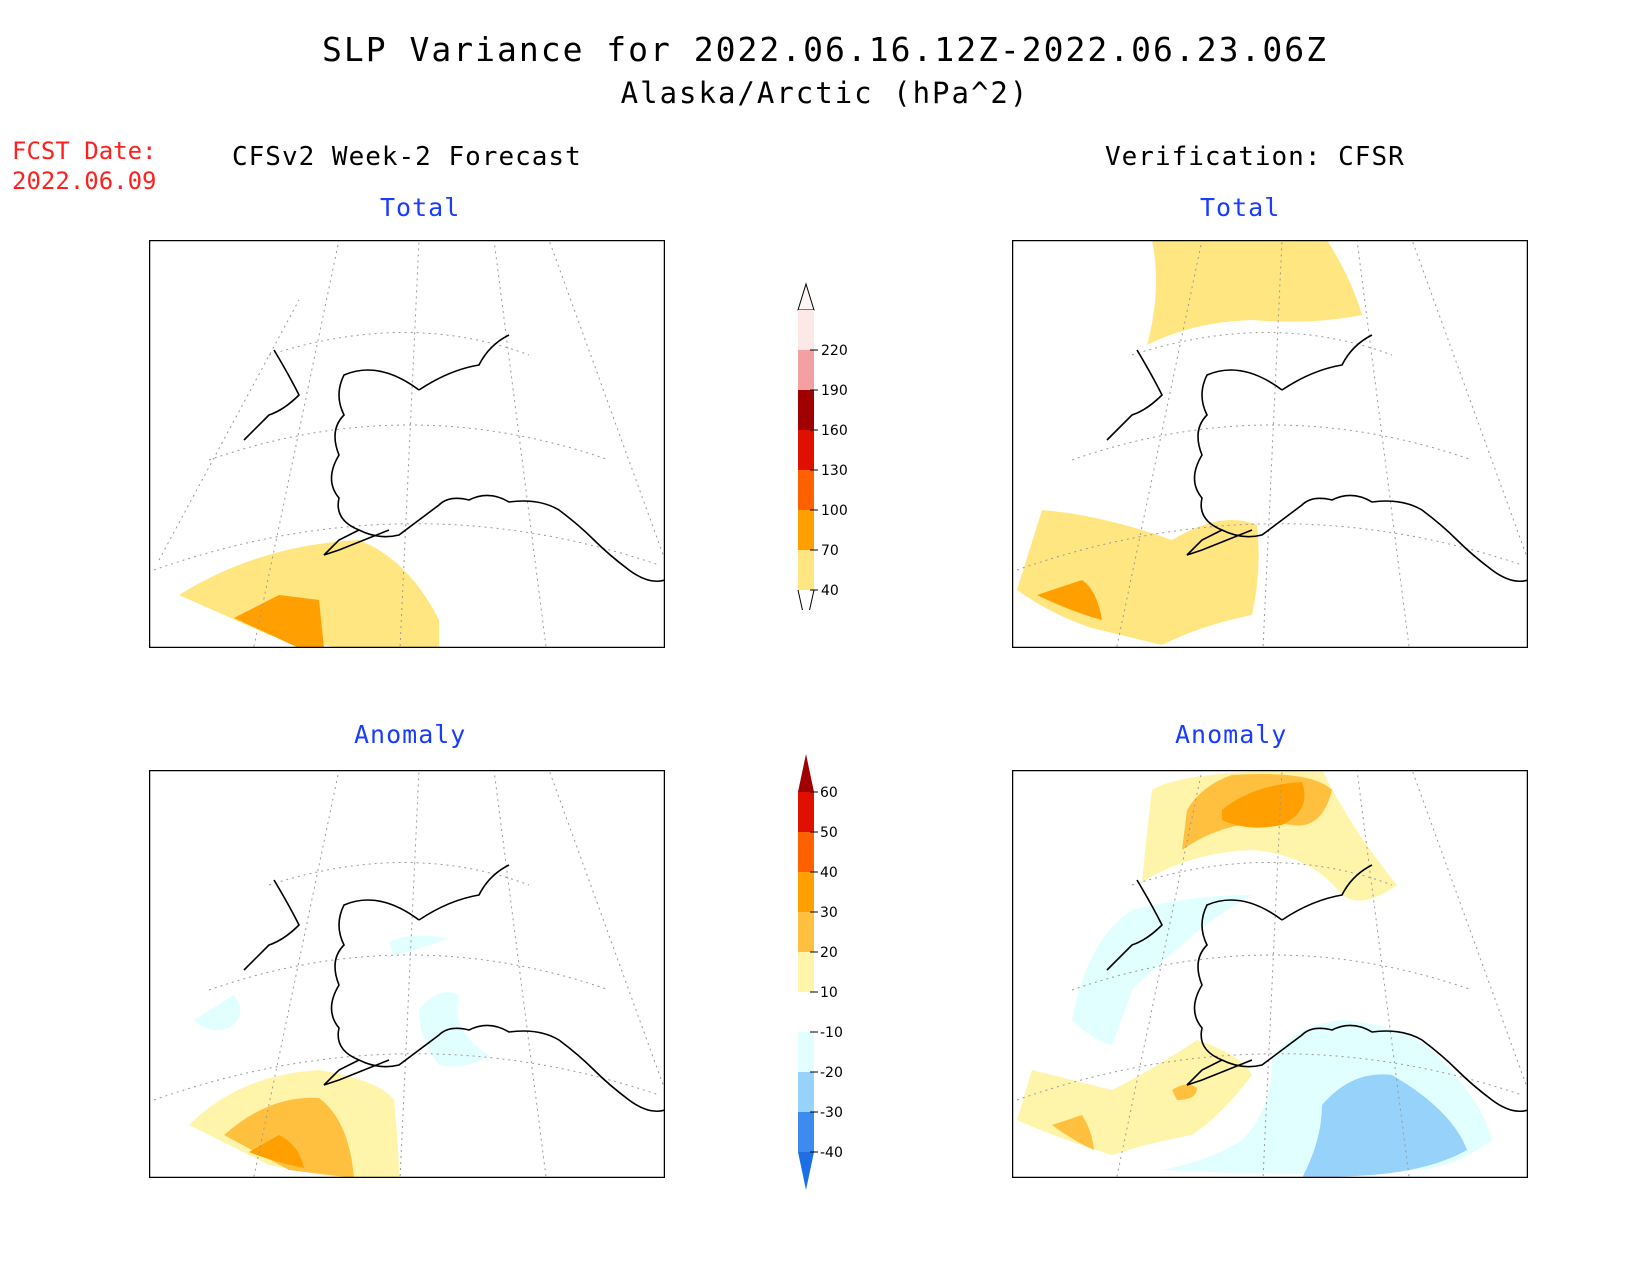 Image resolution: width=1650 pixels, height=1275 pixels. I want to click on verification-total-map, so click(1270, 444).